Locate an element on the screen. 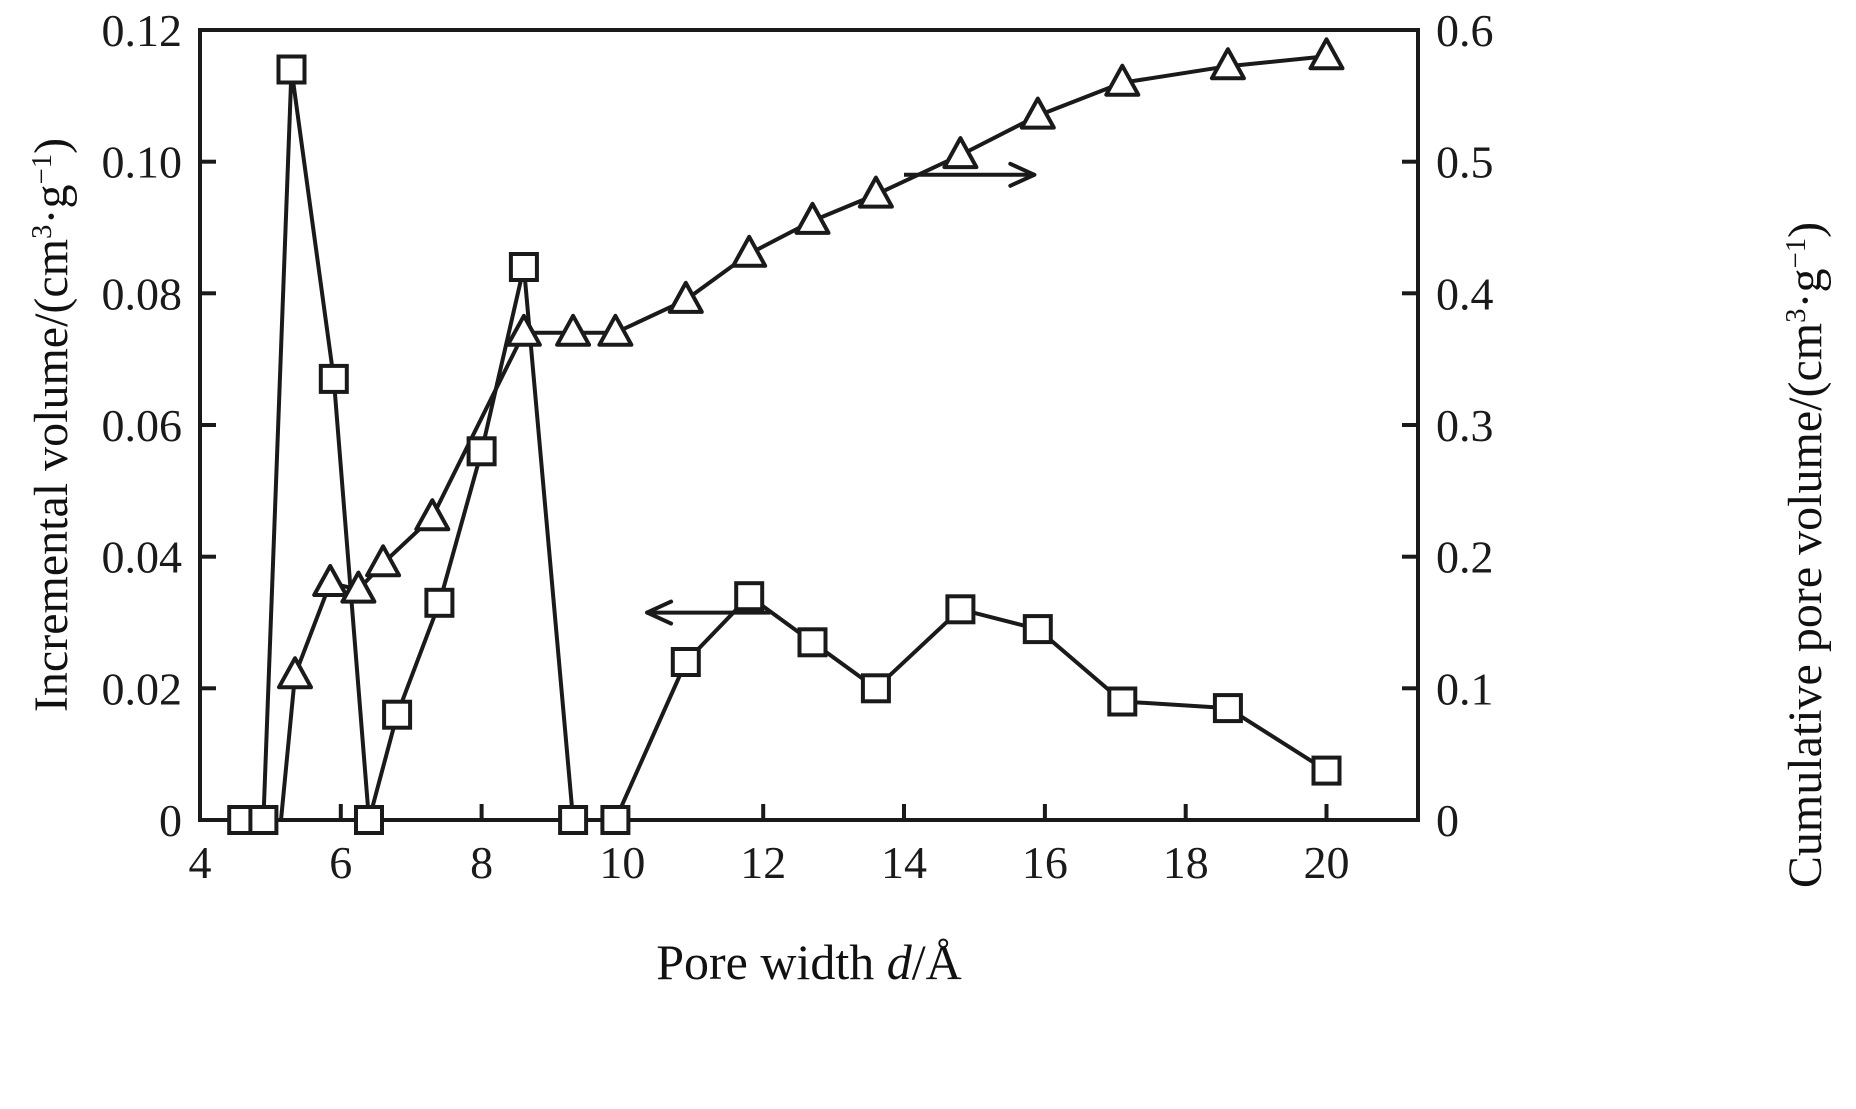  right-y-axis-title-text: Cumulative pore volume/(cm is located at coordinates (1805, 605).